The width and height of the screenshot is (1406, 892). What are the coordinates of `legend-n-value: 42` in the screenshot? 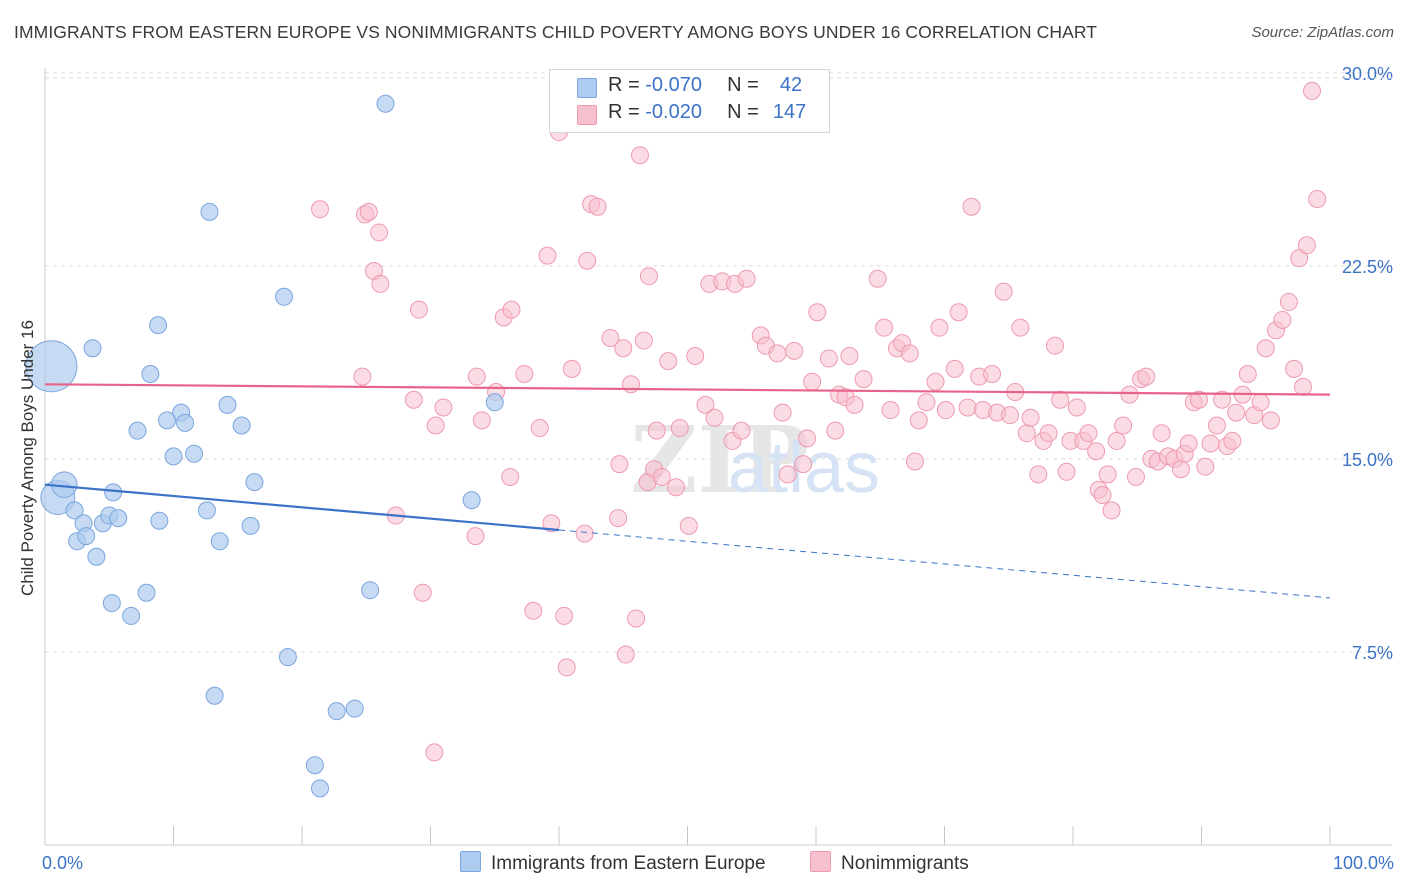 It's located at (791, 85).